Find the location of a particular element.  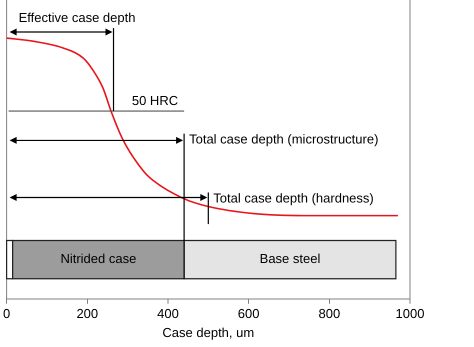

ref-line-label: 50 HRC is located at coordinates (155, 100).